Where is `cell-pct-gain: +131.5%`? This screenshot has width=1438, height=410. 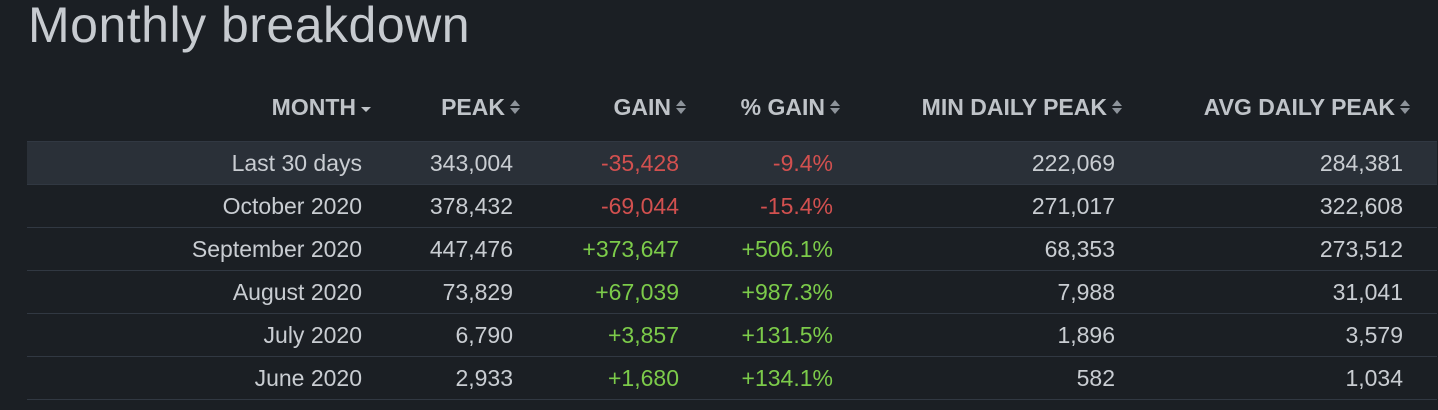 cell-pct-gain: +131.5% is located at coordinates (787, 335).